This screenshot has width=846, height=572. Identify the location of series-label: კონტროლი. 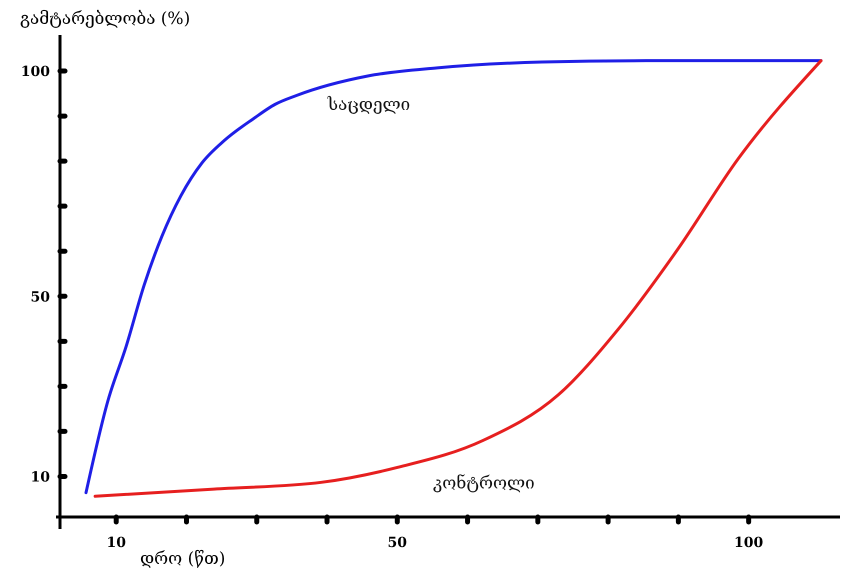
(484, 483).